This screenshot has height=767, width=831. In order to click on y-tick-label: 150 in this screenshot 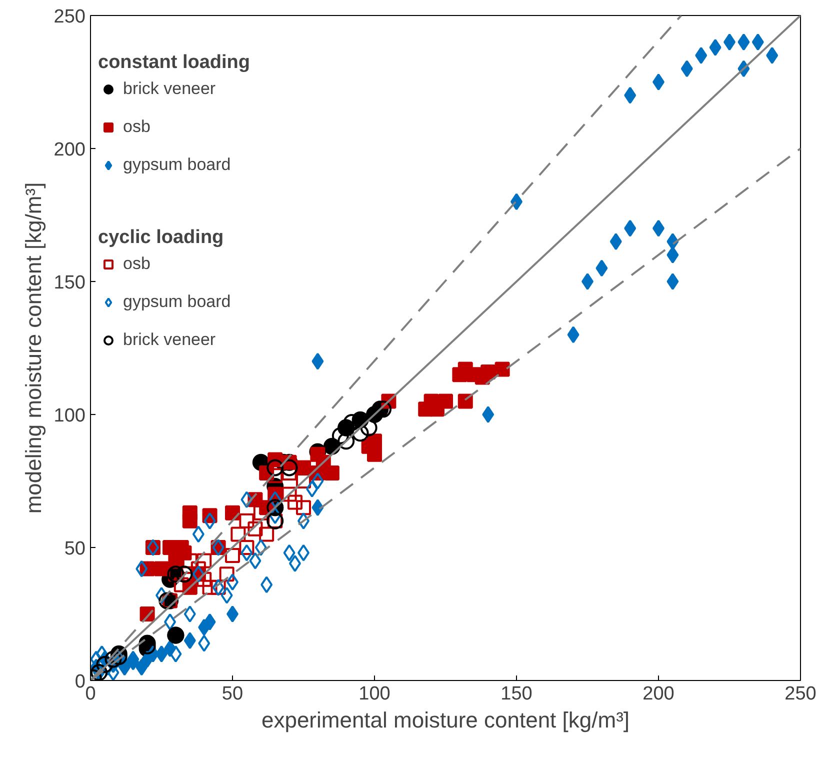, I will do `click(70, 283)`.